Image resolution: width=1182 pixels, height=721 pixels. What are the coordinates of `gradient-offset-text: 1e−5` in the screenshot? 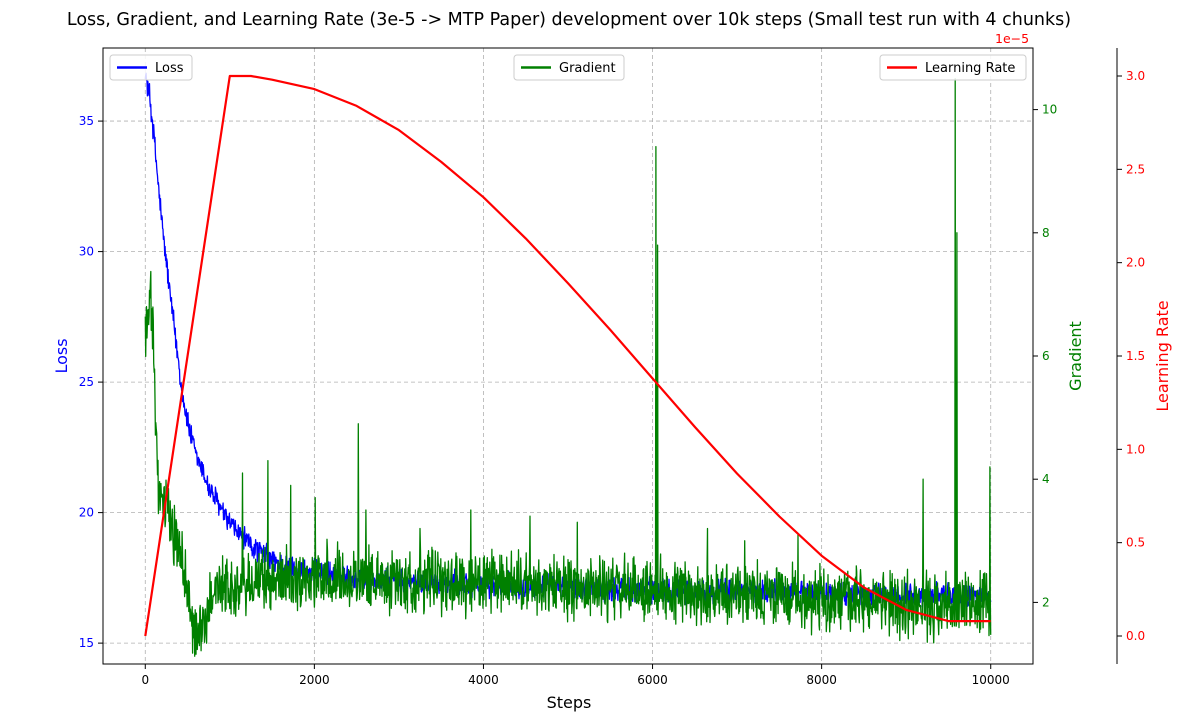 It's located at (1012, 38).